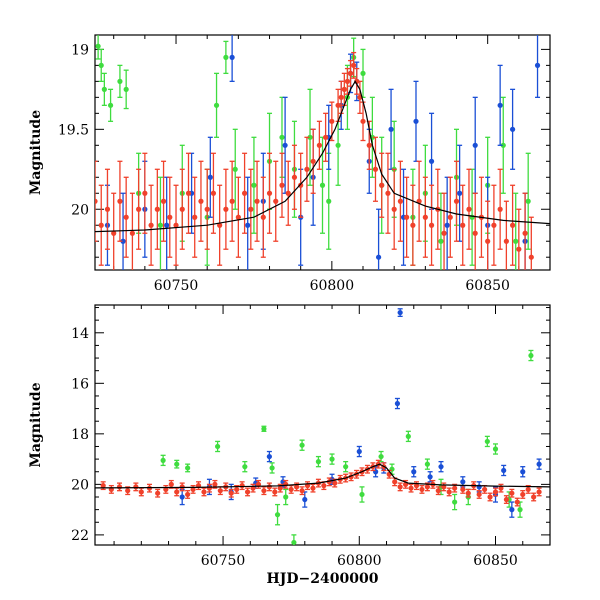  I want to click on top-y-tick-label: 19.5, so click(73, 130).